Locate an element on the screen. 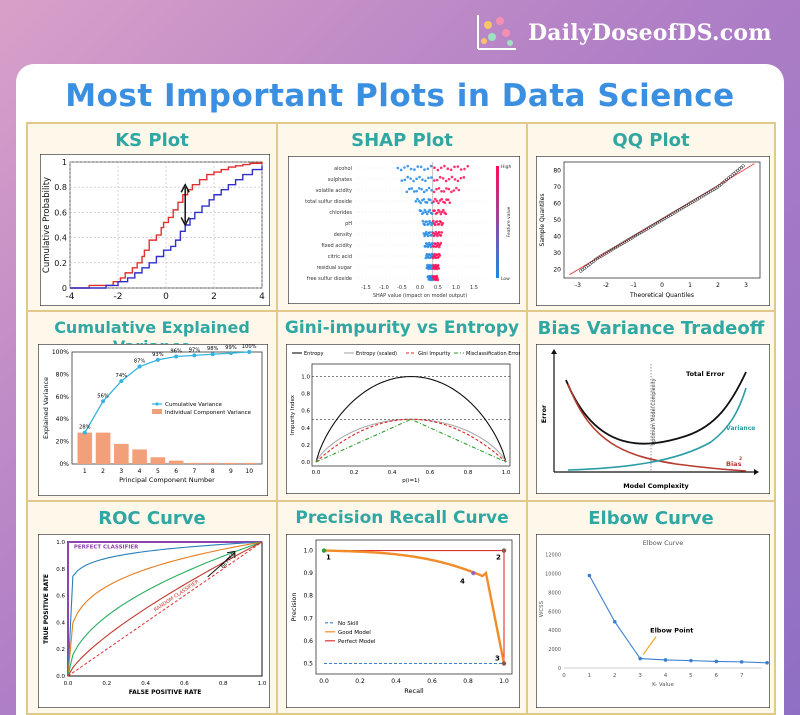 The image size is (800, 715). elbow-line is located at coordinates (678, 619).